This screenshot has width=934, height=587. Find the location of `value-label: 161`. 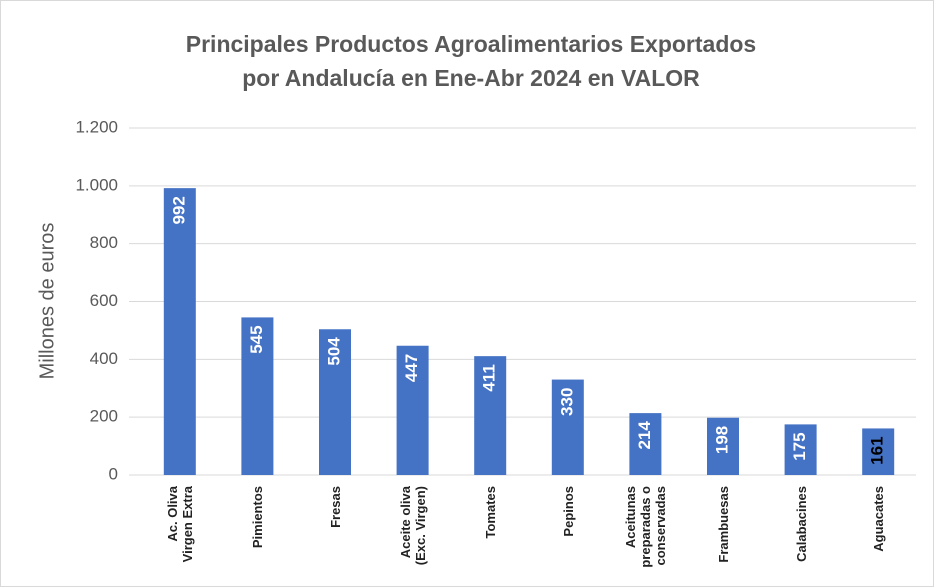

value-label: 161 is located at coordinates (877, 450).